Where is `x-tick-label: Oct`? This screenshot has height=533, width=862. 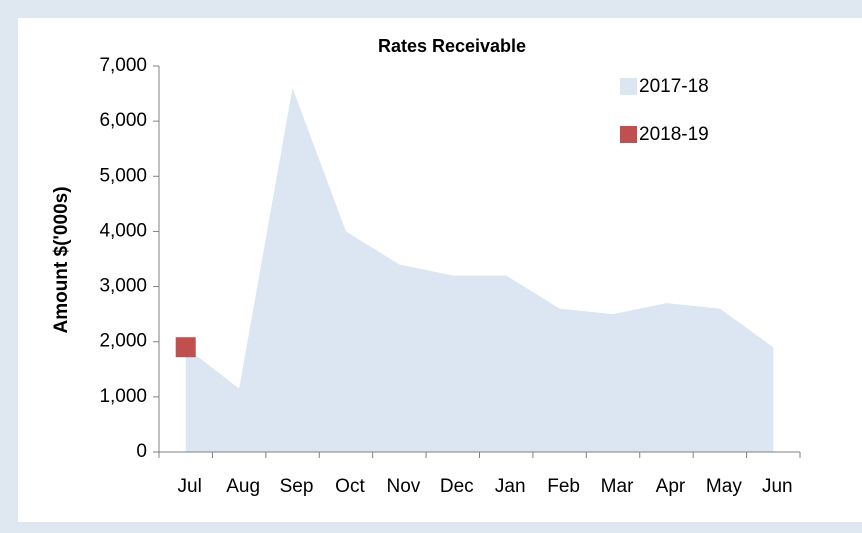
x-tick-label: Oct is located at coordinates (350, 486).